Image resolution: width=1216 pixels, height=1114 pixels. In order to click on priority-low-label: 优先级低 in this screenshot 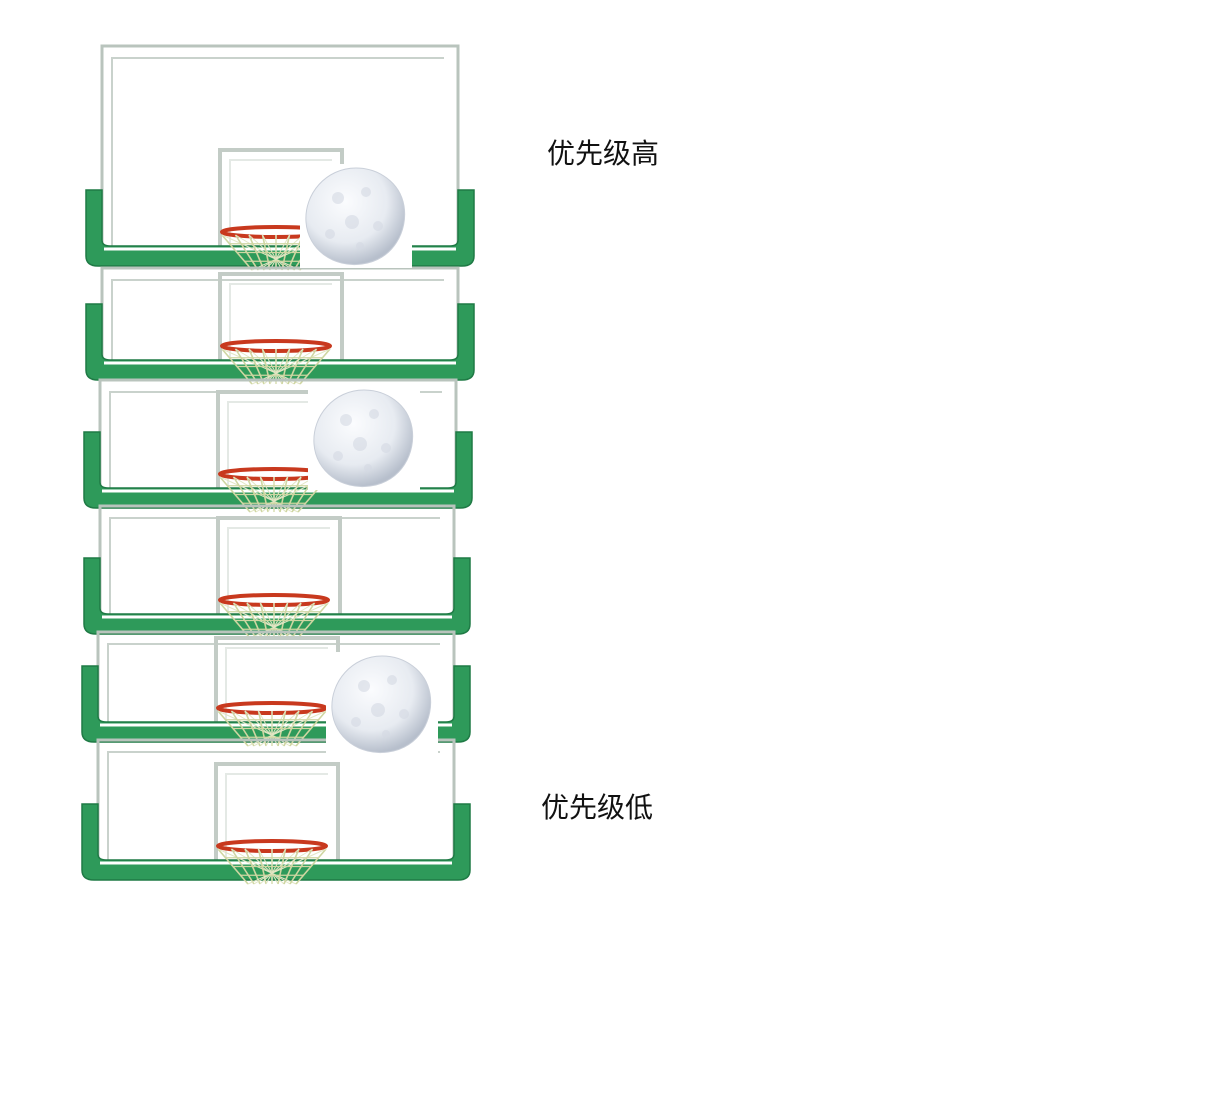, I will do `click(597, 807)`.